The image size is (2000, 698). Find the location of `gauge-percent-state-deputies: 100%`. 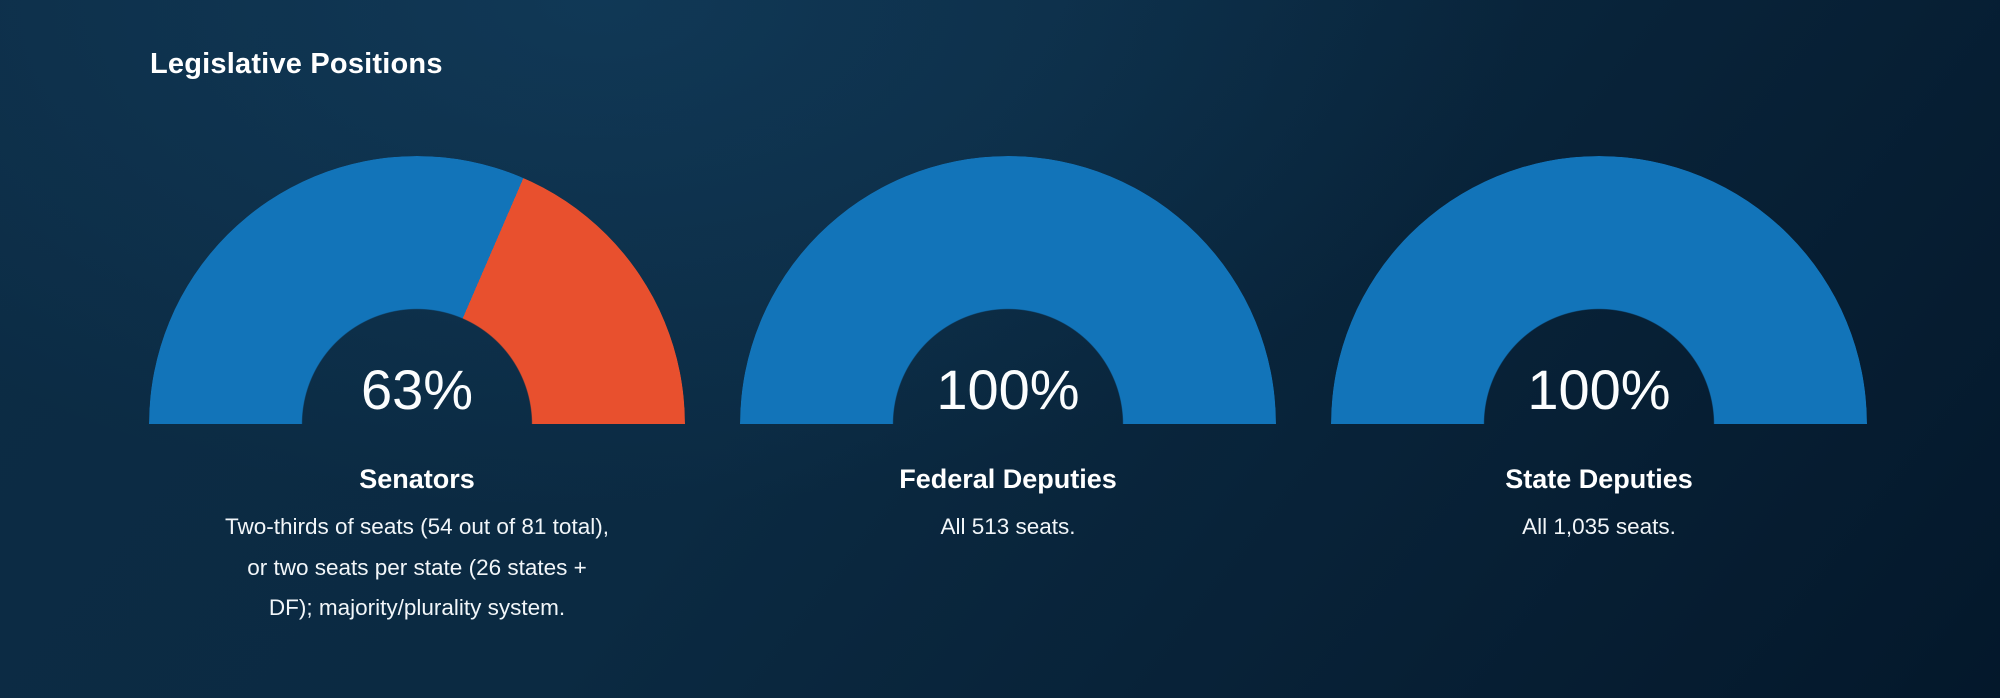

gauge-percent-state-deputies: 100% is located at coordinates (1599, 389).